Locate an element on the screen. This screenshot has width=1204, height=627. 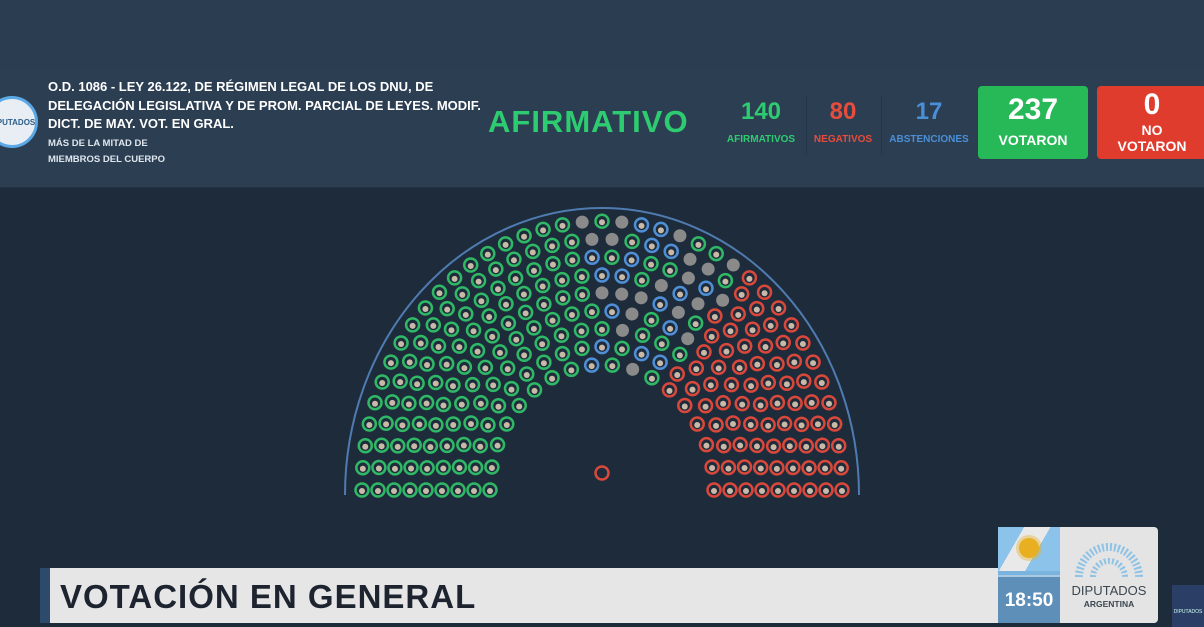
sun-icon is located at coordinates (1029, 548).